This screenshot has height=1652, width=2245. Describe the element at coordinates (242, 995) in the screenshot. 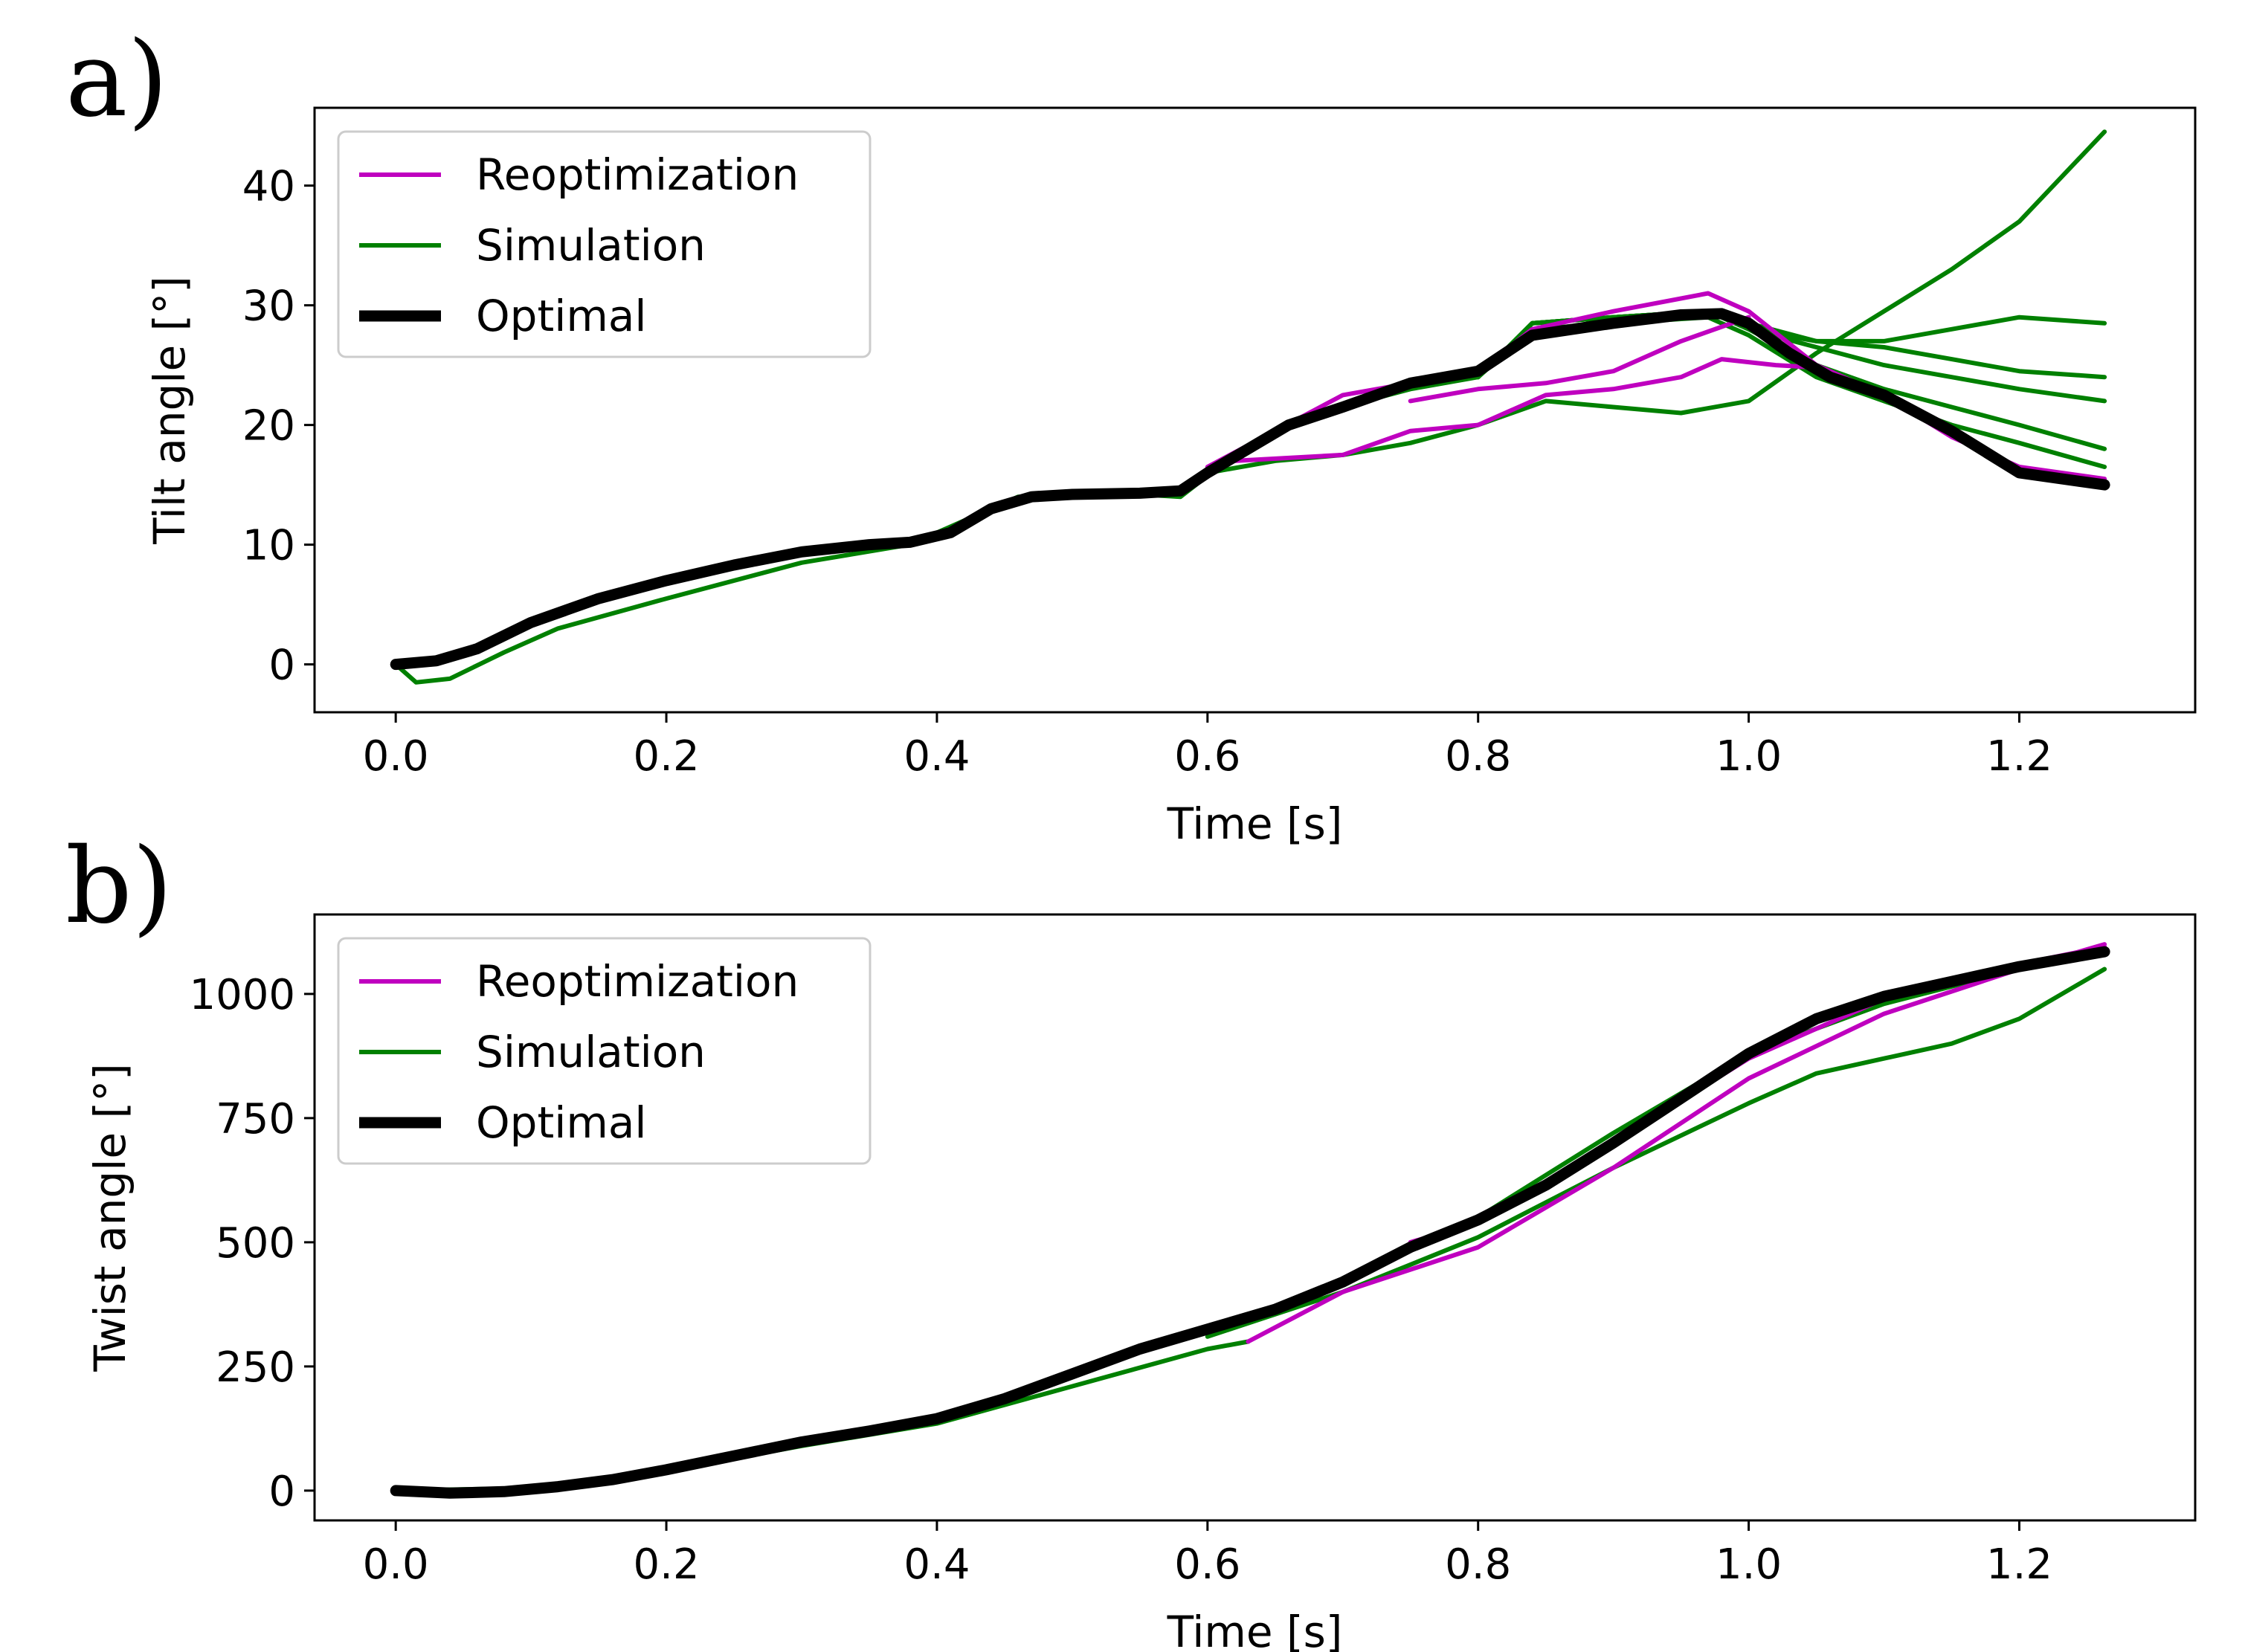

I see `y-tick-label: 1000` at that location.